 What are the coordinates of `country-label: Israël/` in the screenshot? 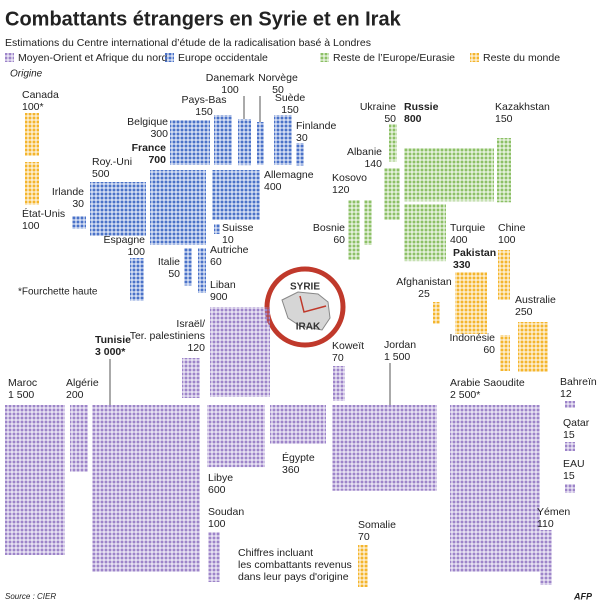 It's located at (190, 324).